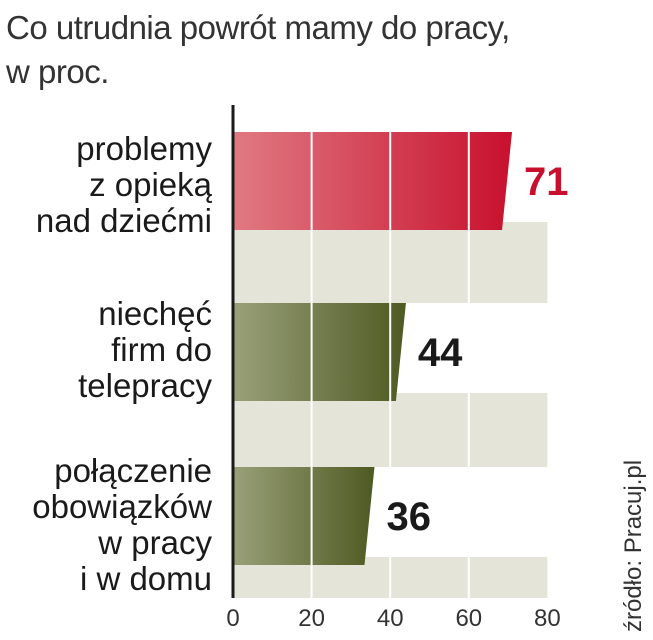 The width and height of the screenshot is (653, 640). Describe the element at coordinates (232, 618) in the screenshot. I see `x-tick-label: 0` at that location.